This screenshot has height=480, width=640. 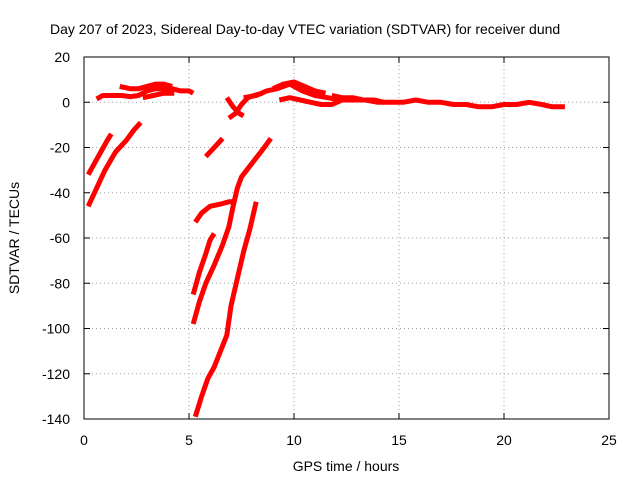 I want to click on series-arc-left-a, so click(x=100, y=154).